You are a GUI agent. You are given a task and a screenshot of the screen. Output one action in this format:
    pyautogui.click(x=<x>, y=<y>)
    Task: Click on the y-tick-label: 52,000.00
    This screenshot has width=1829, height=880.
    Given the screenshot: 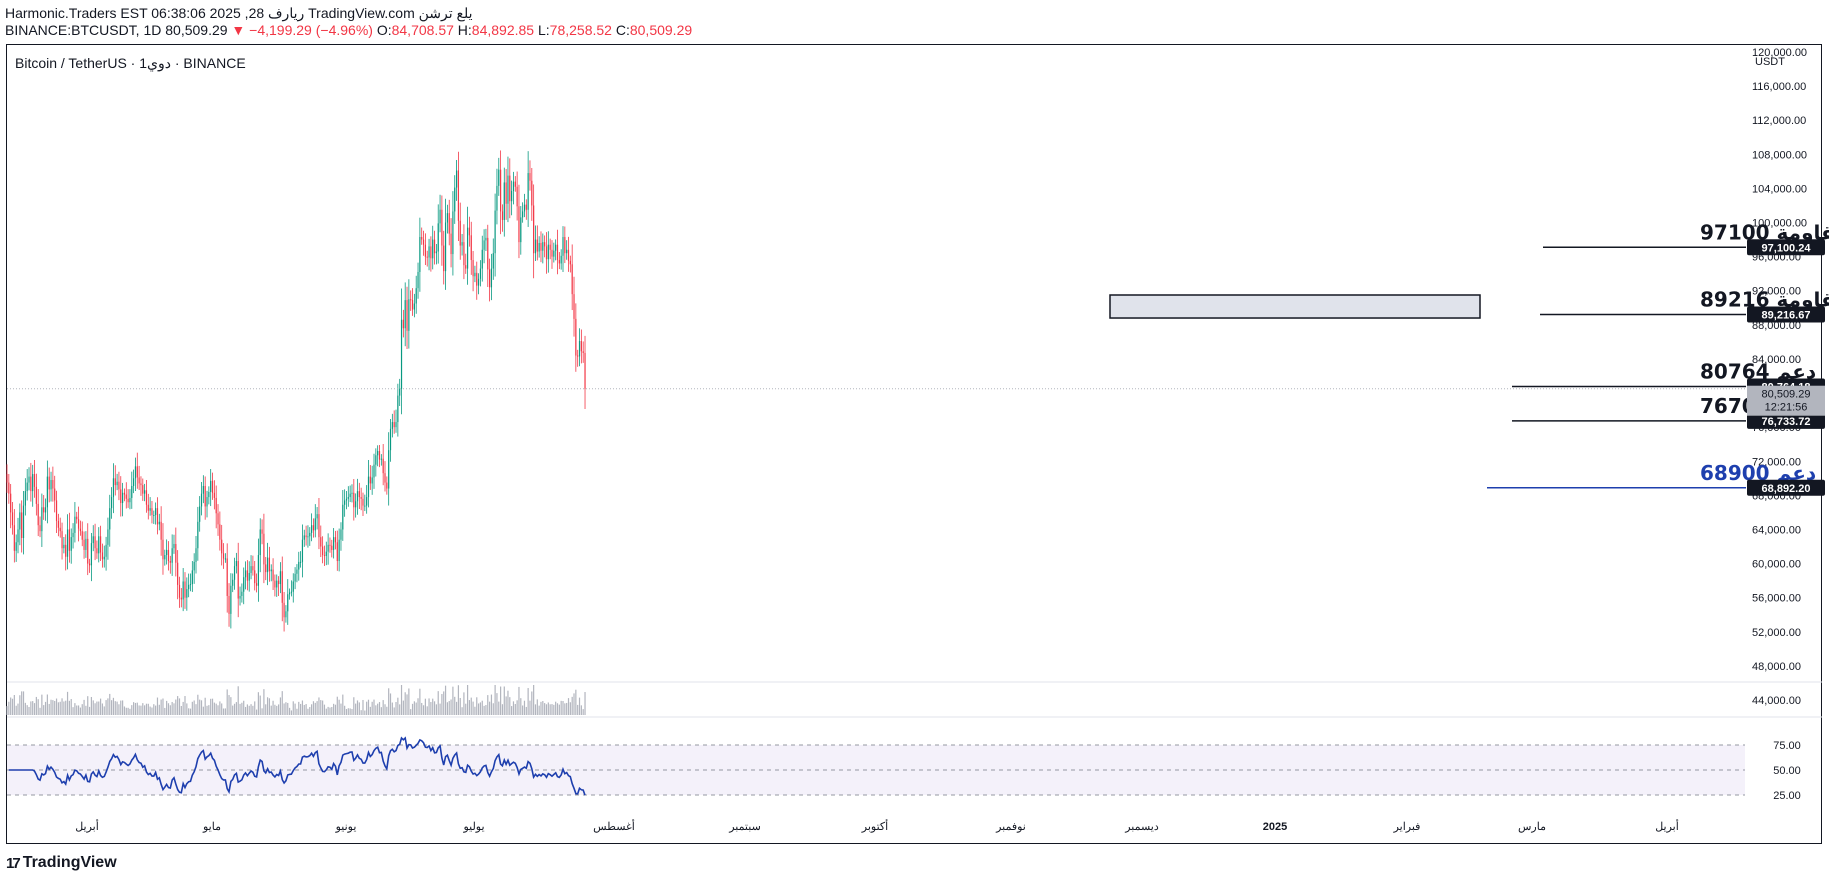 What is the action you would take?
    pyautogui.click(x=1776, y=633)
    